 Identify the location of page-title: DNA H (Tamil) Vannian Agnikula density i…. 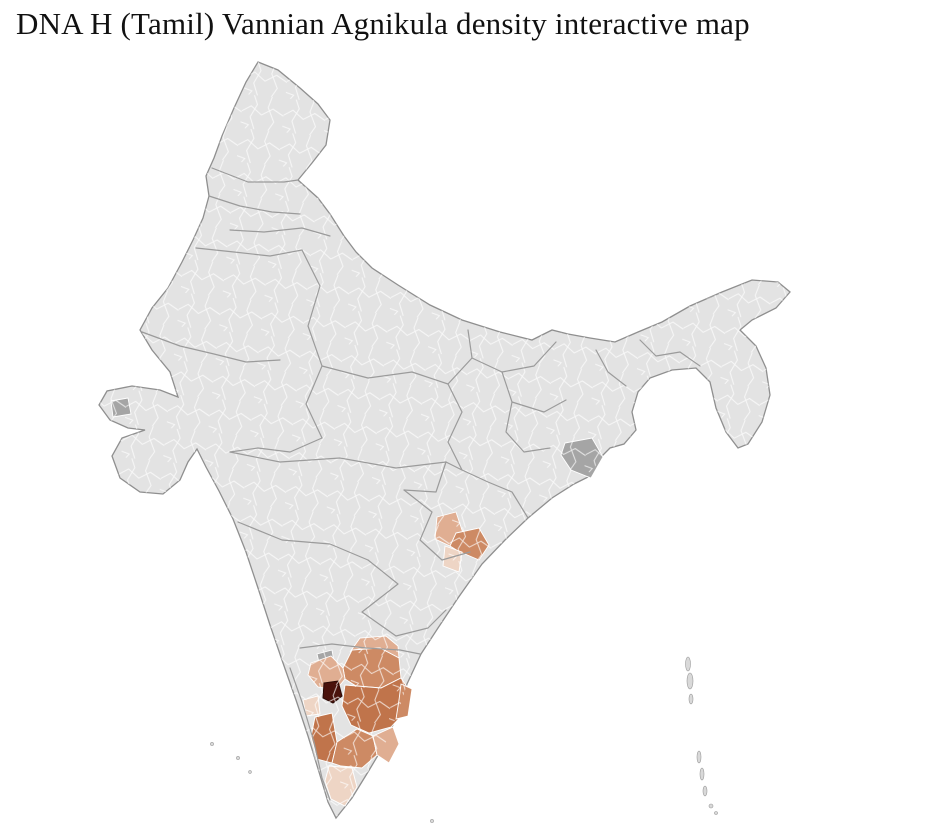
(383, 23).